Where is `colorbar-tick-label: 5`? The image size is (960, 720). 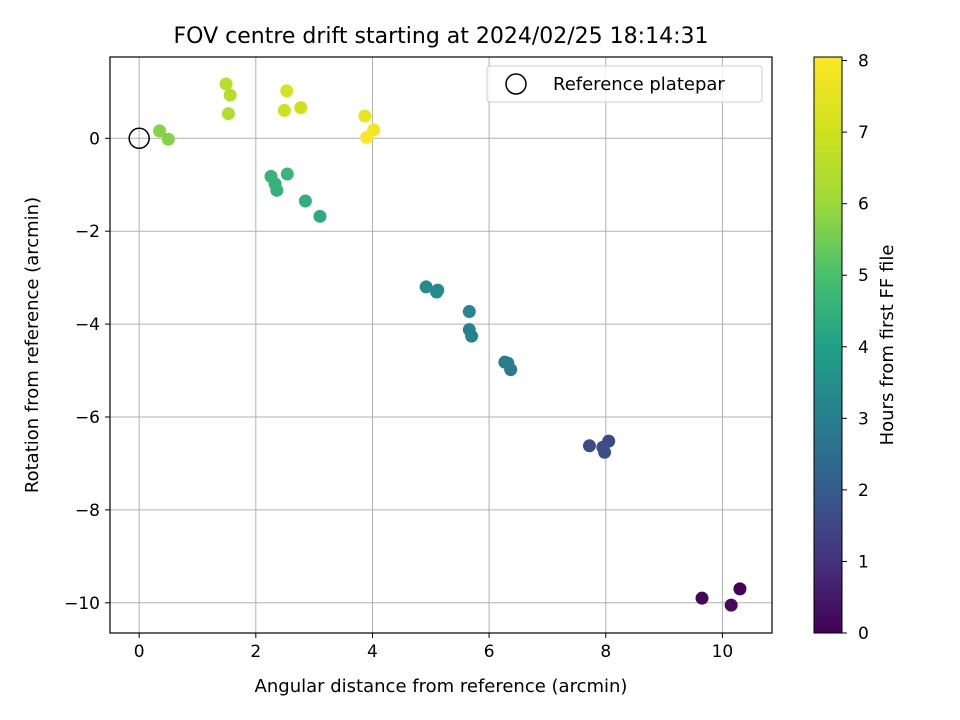
colorbar-tick-label: 5 is located at coordinates (863, 276).